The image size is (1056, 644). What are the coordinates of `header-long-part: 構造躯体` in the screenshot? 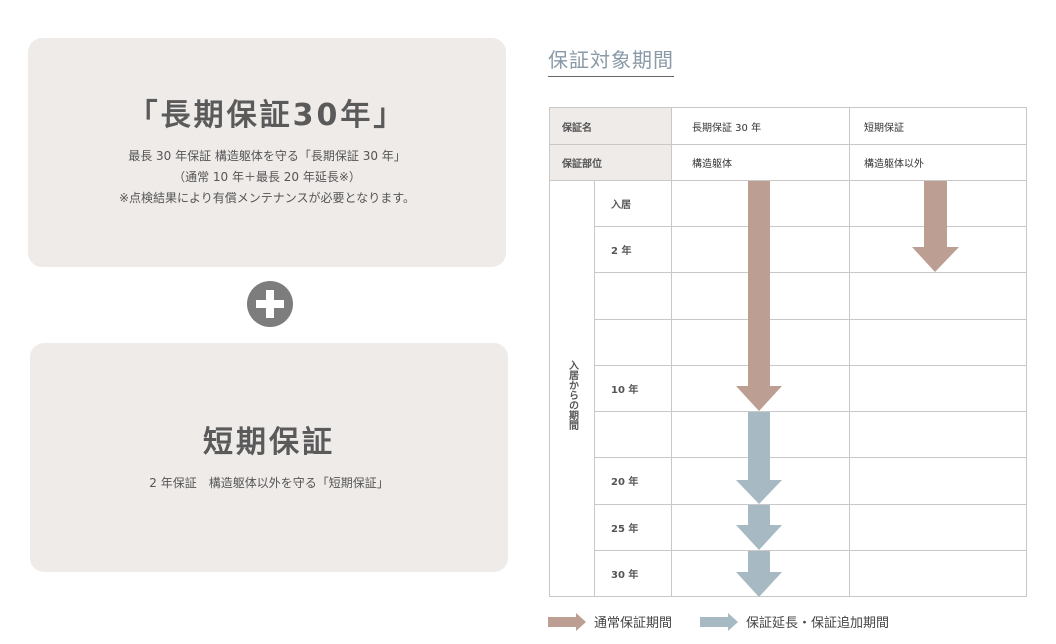 It's located at (761, 163).